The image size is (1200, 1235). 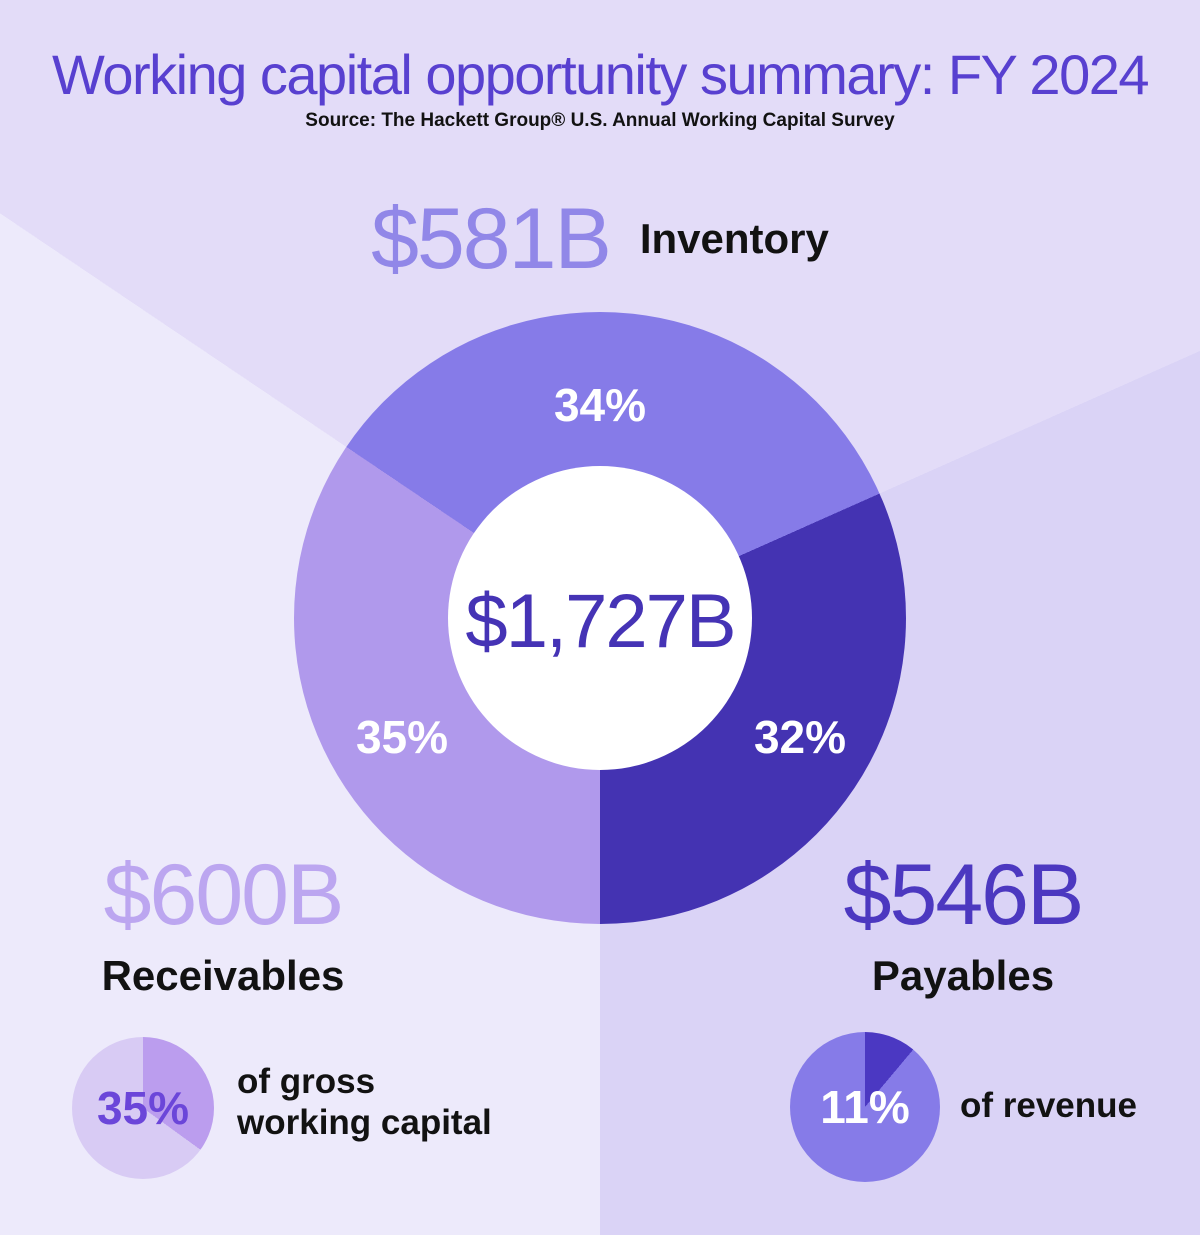 I want to click on receivables-label: Receivables, so click(x=223, y=975).